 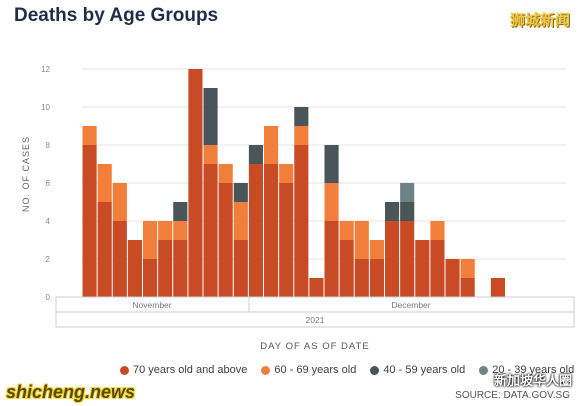 What do you see at coordinates (48, 221) in the screenshot?
I see `y-tick-label: 4` at bounding box center [48, 221].